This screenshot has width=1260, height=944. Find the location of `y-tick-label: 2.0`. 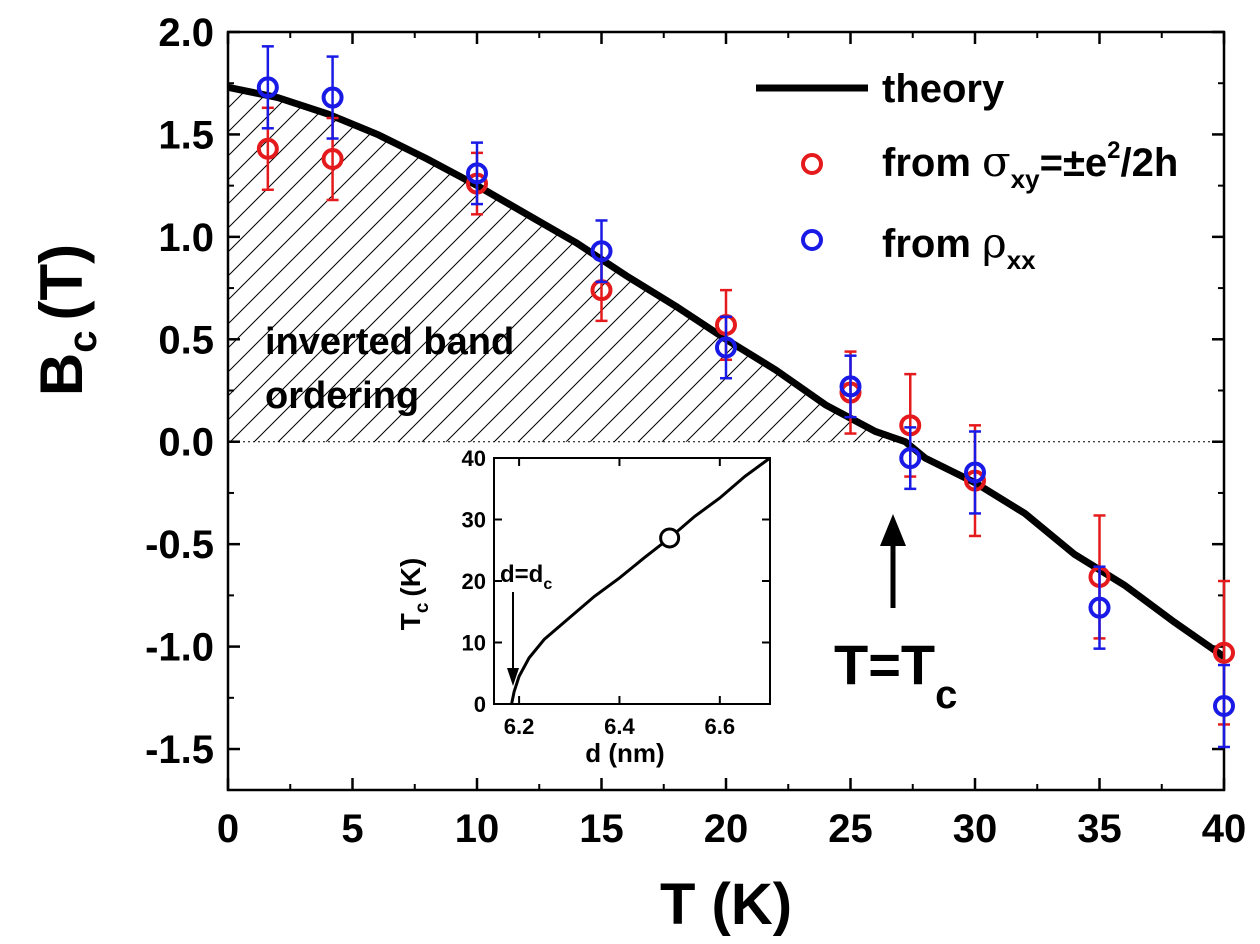

y-tick-label: 2.0 is located at coordinates (186, 33).